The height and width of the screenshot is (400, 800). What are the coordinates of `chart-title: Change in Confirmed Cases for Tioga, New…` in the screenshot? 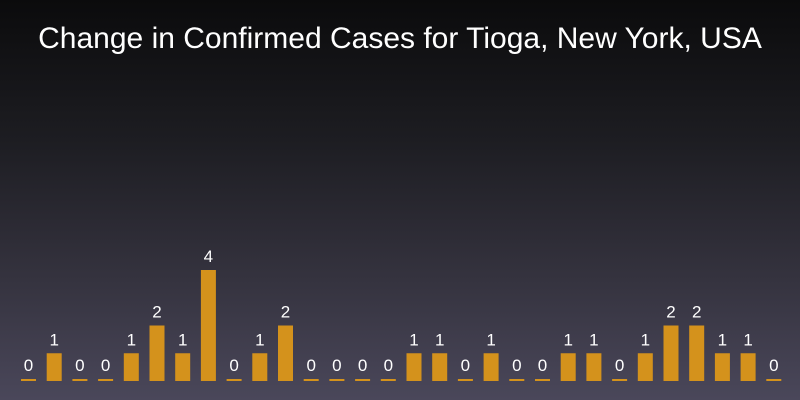 It's located at (400, 38).